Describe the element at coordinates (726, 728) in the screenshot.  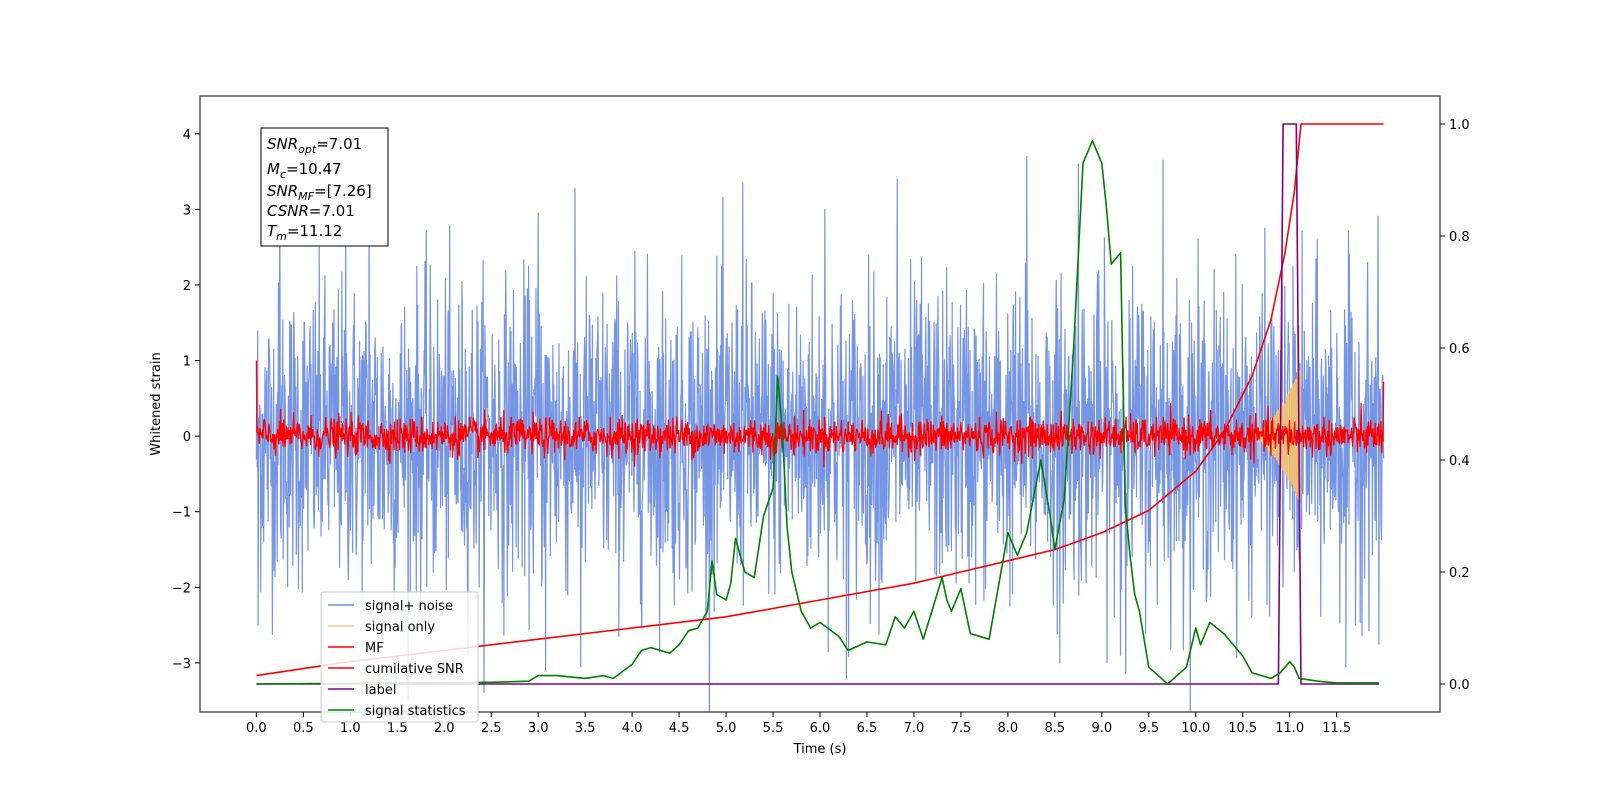
I see `x-tick-label: 5.0` at that location.